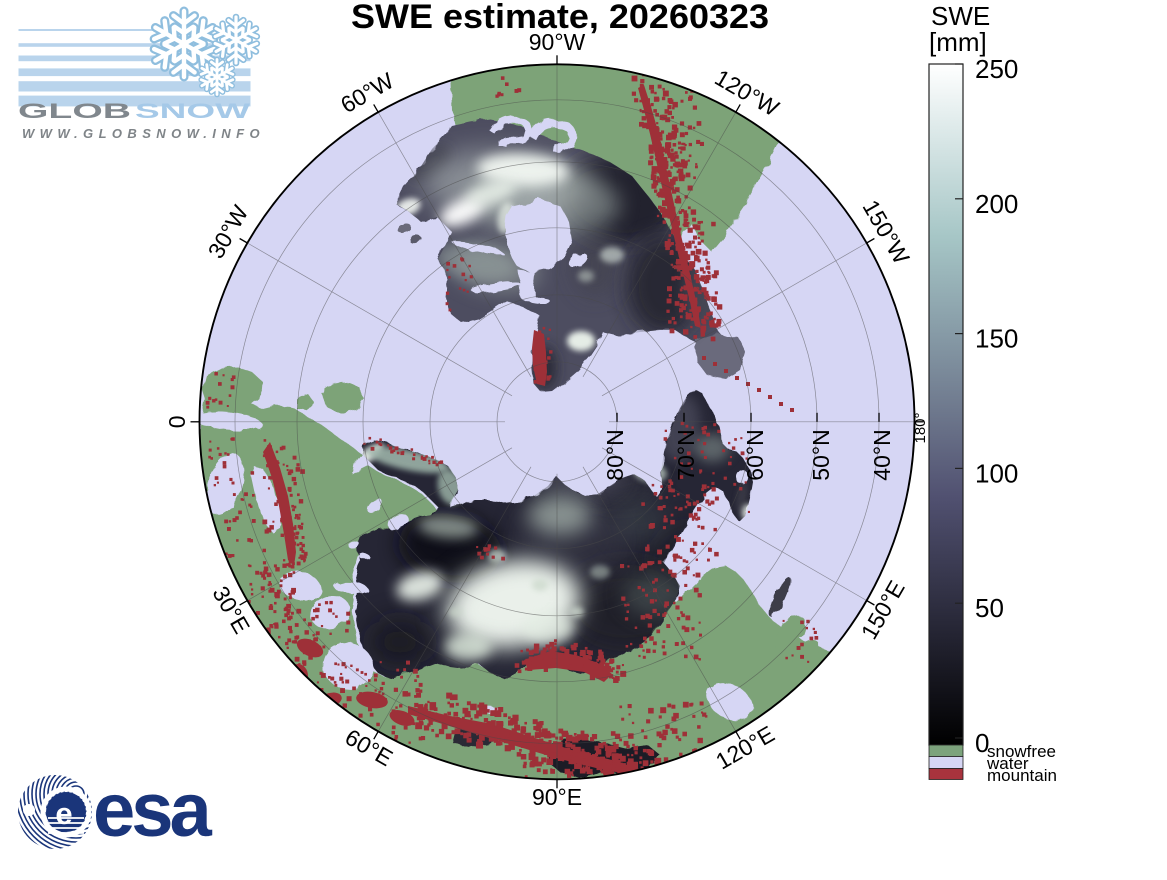  I want to click on svg-text: water, so click(1007, 763).